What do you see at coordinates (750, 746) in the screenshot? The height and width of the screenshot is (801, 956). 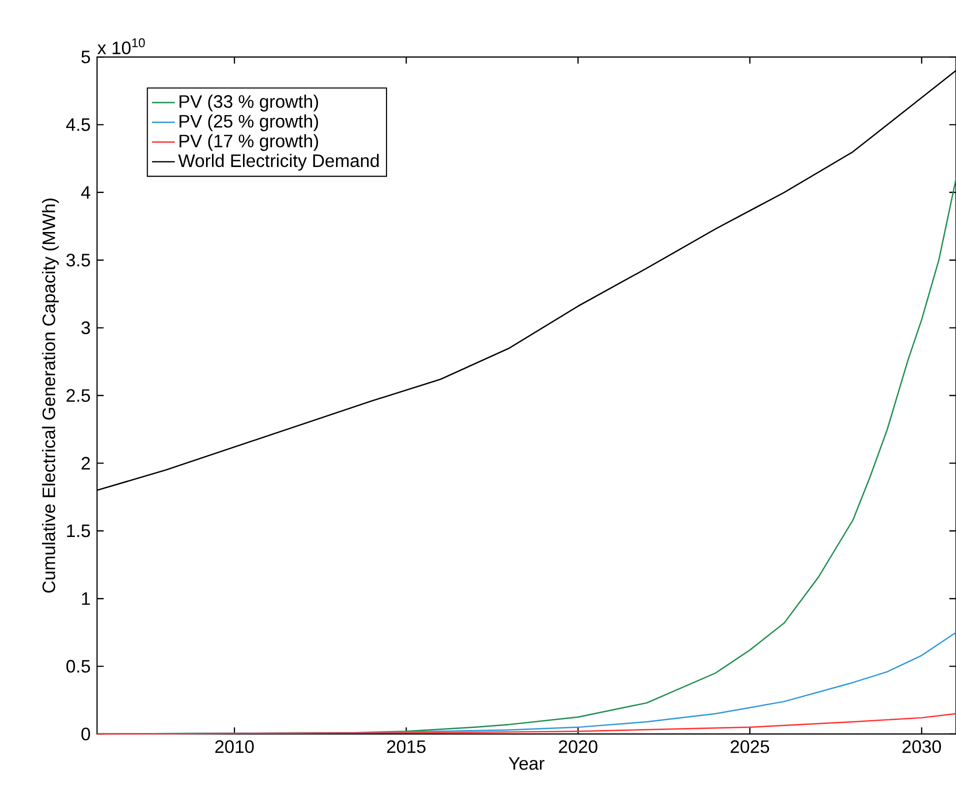 I see `x-tick-label: 2025` at bounding box center [750, 746].